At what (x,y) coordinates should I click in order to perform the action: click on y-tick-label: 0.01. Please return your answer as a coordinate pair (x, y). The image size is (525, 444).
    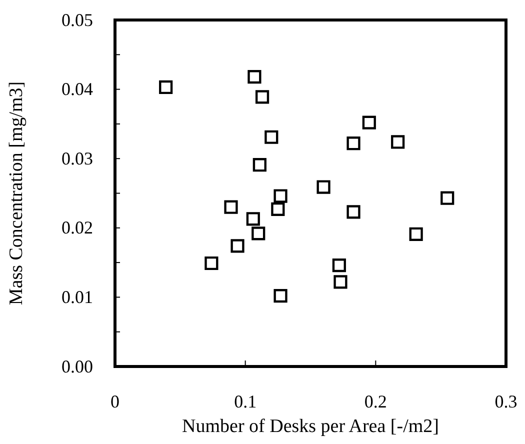
    Looking at the image, I should click on (77, 296).